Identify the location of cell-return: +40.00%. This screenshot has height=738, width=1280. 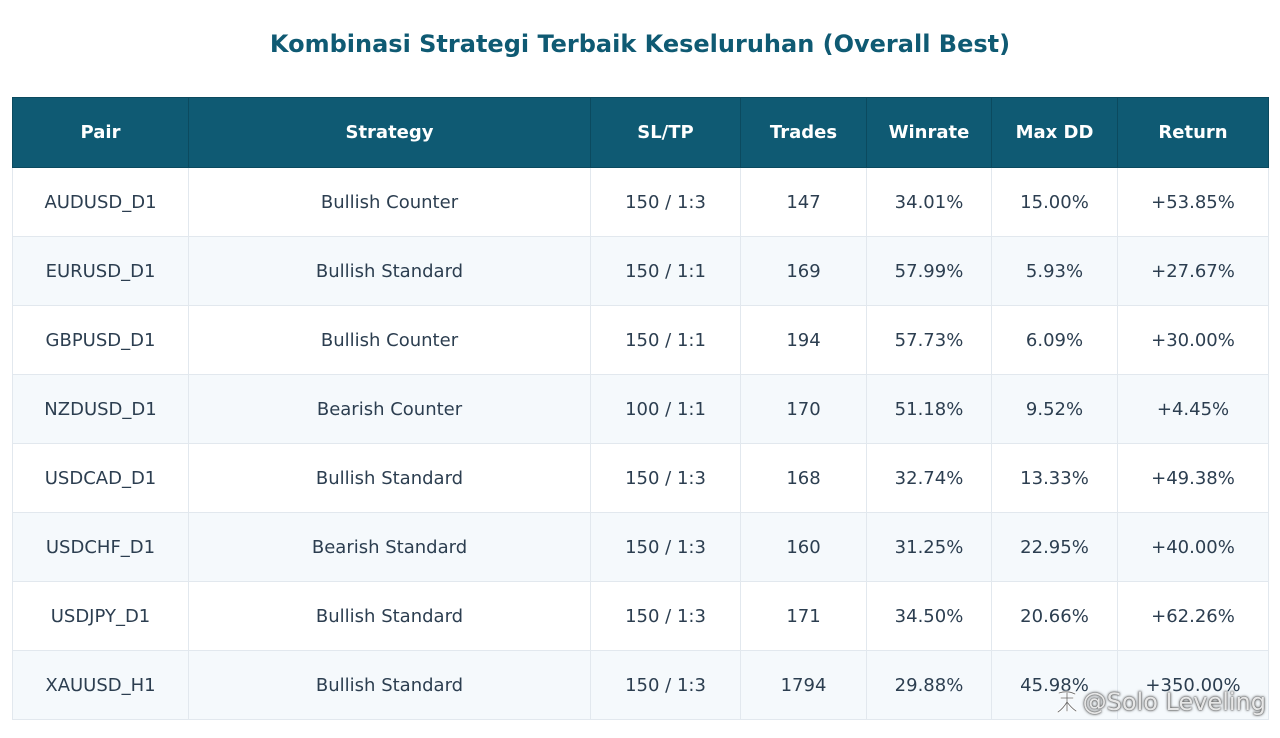
(1193, 547).